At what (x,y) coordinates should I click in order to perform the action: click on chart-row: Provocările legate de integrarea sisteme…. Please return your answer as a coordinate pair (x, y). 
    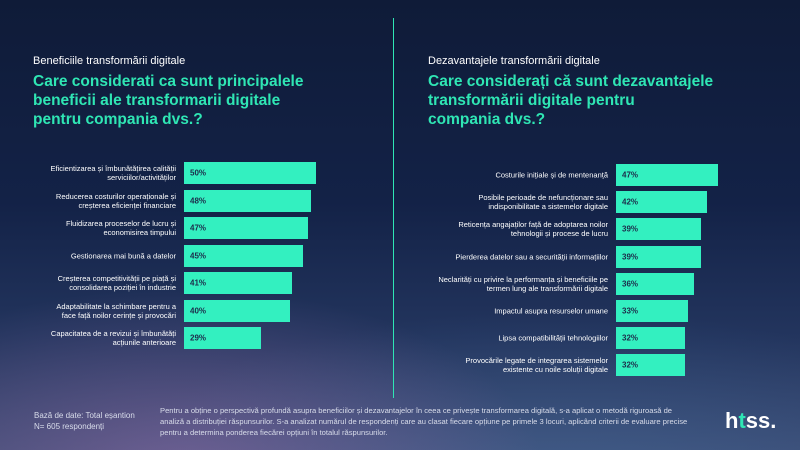
    Looking at the image, I should click on (600, 365).